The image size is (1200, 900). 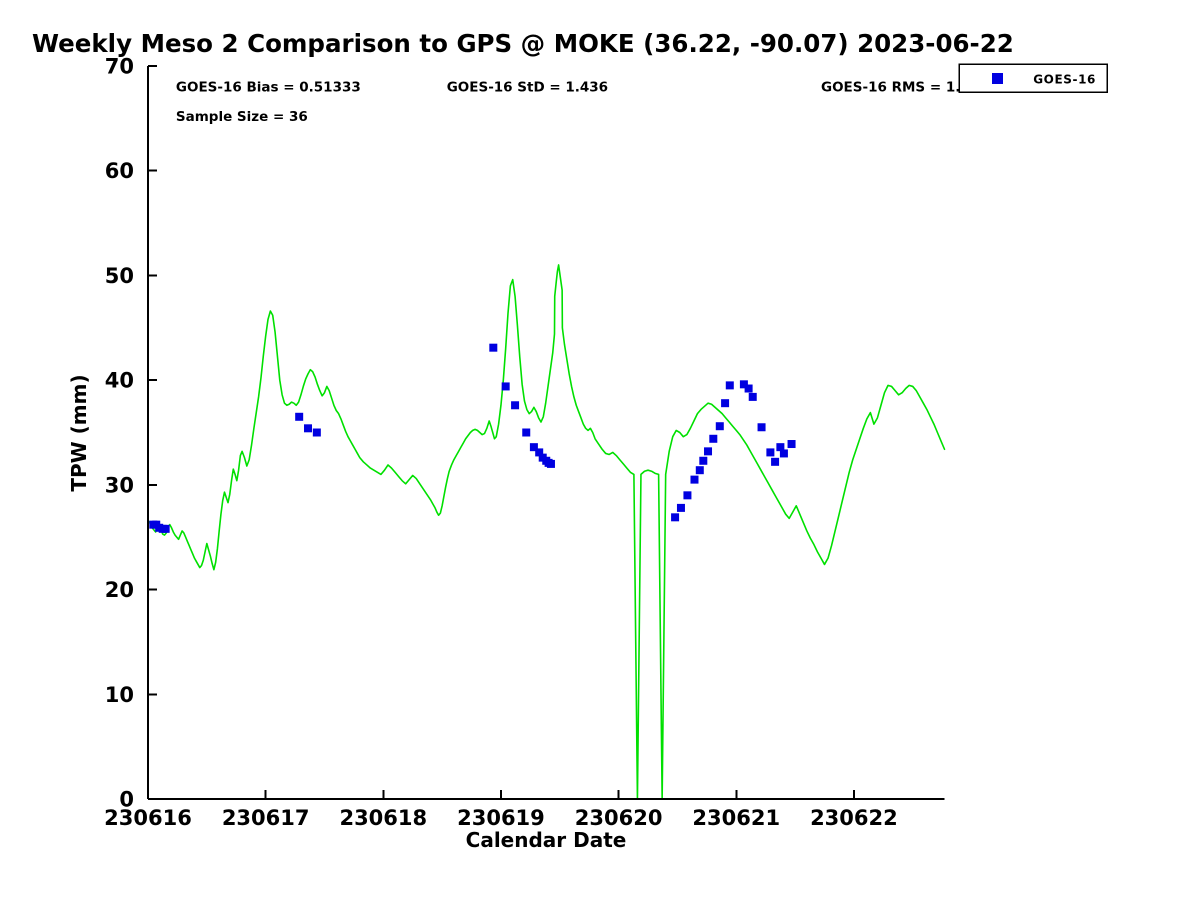 What do you see at coordinates (736, 818) in the screenshot?
I see `x-tick-label: 230621` at bounding box center [736, 818].